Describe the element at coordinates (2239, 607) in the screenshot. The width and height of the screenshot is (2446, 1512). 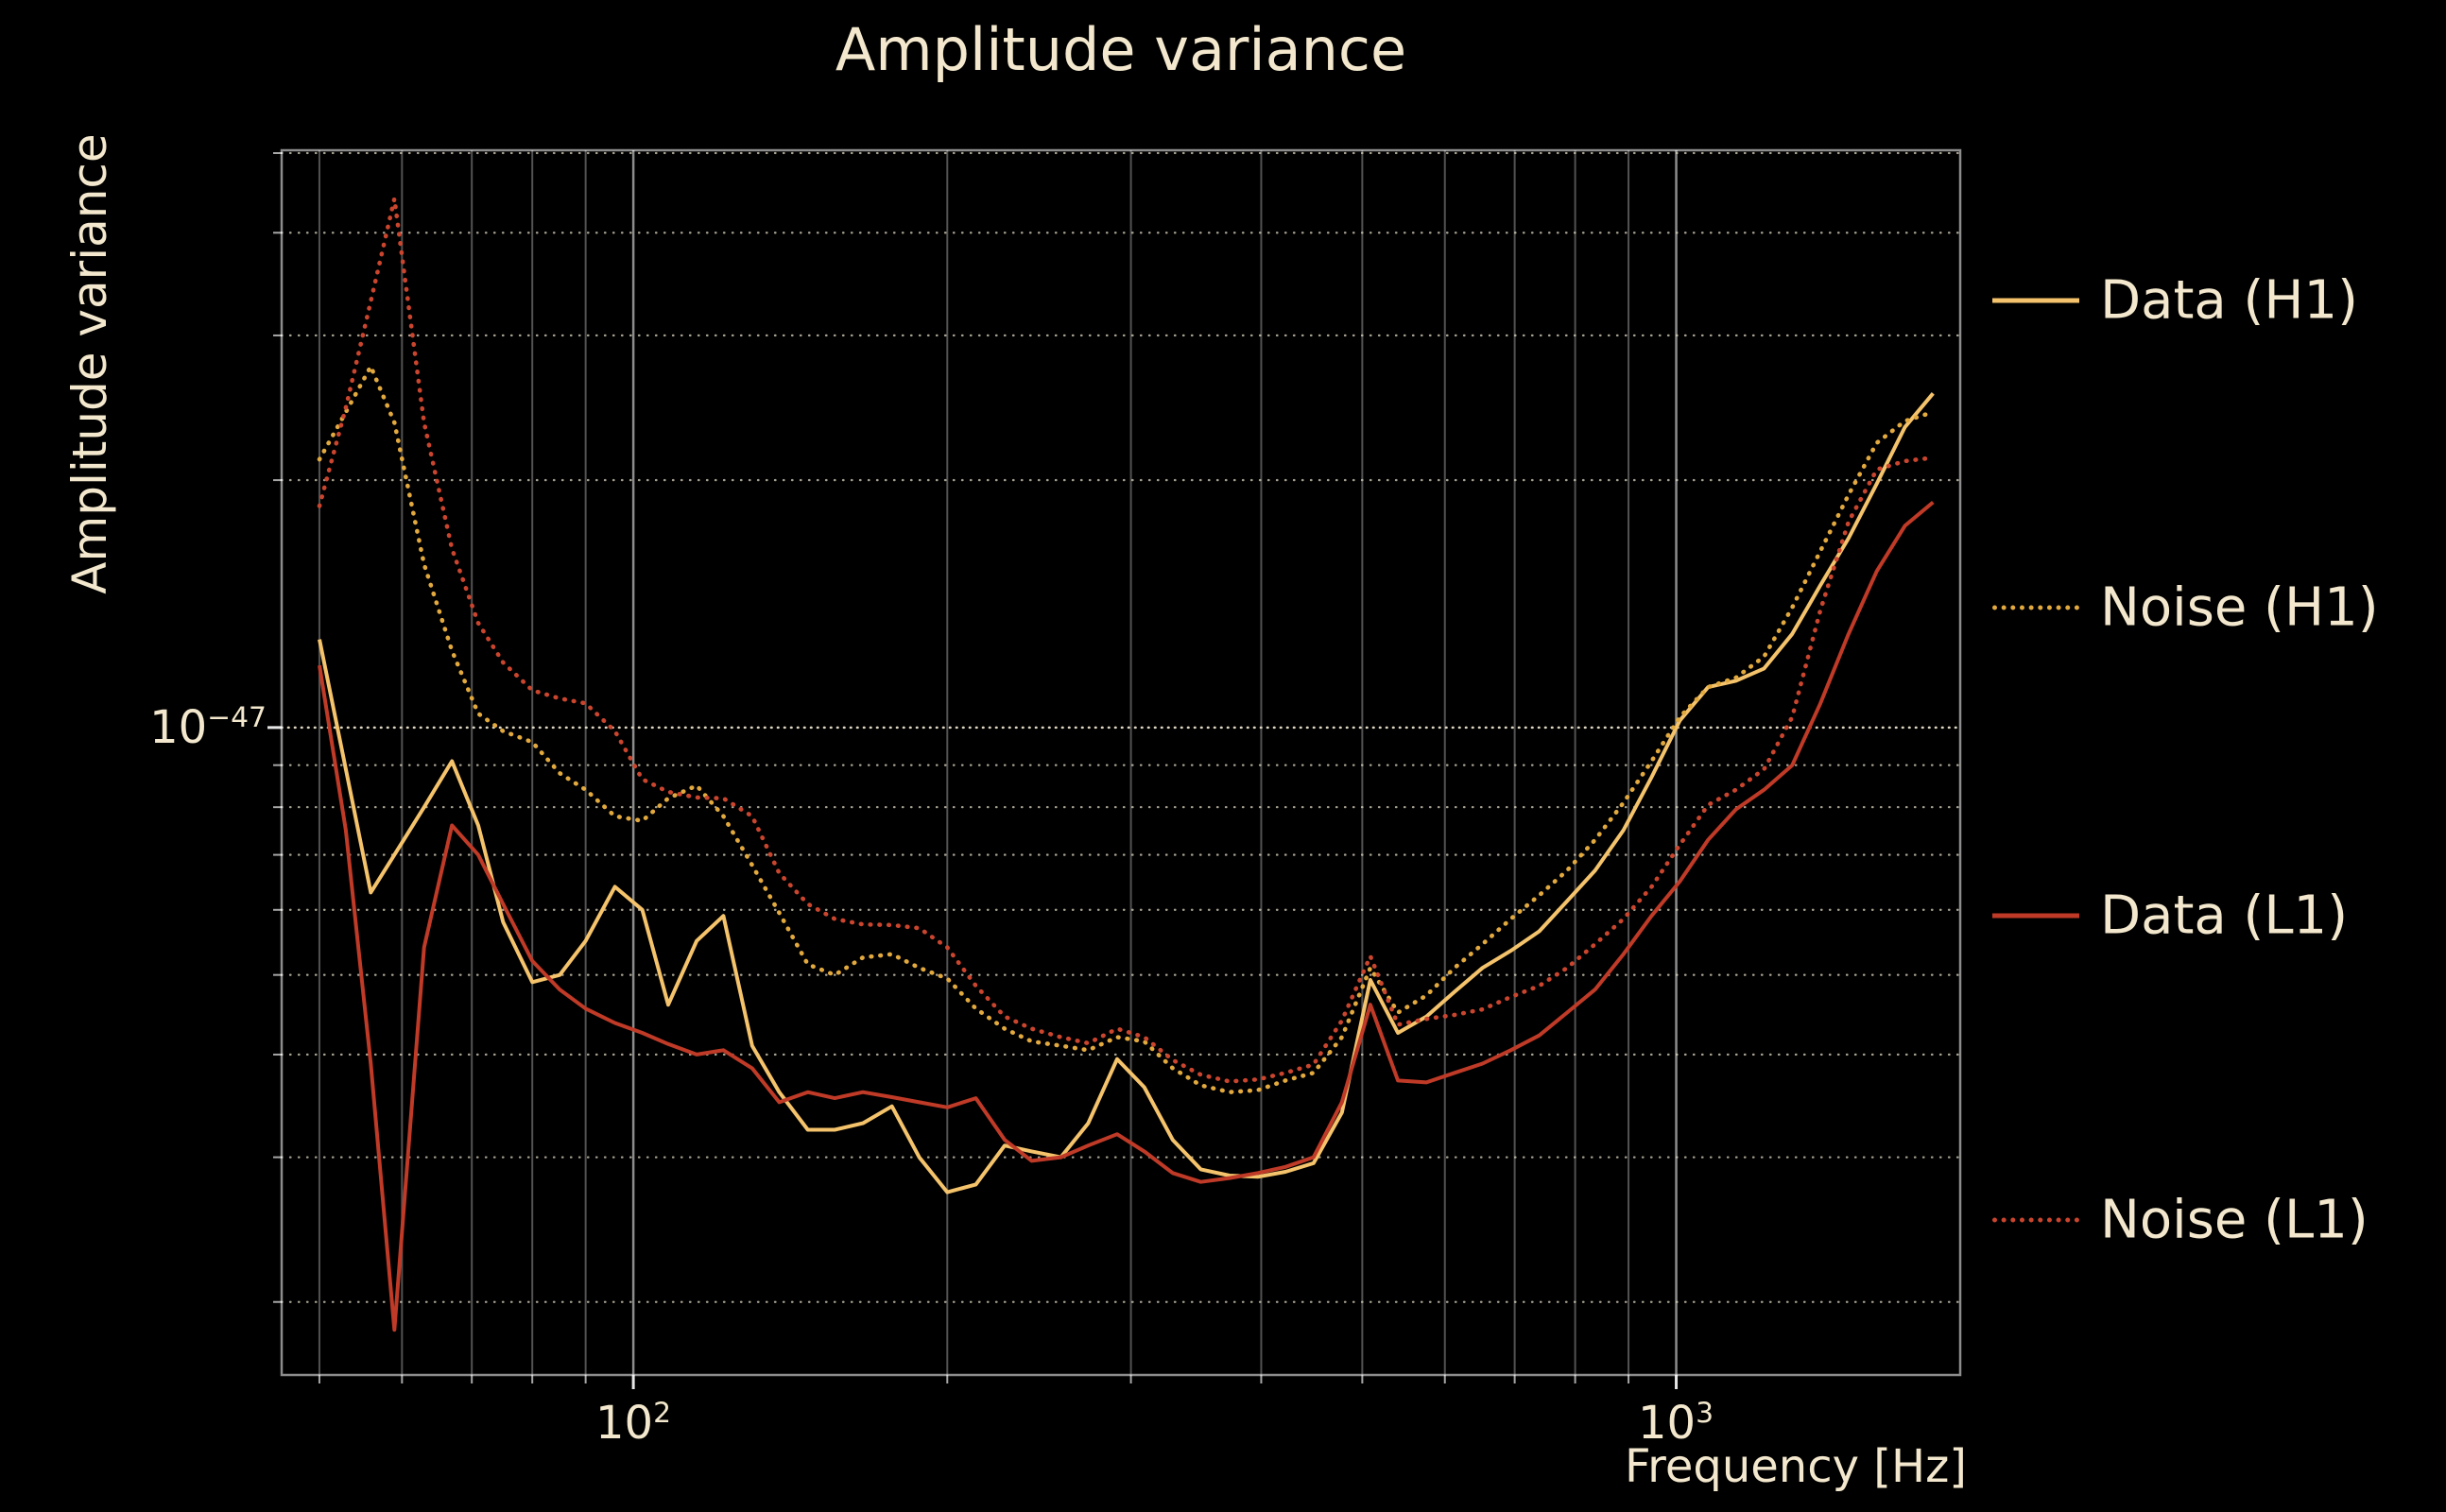
I see `legend-label: Noise (H1)` at that location.